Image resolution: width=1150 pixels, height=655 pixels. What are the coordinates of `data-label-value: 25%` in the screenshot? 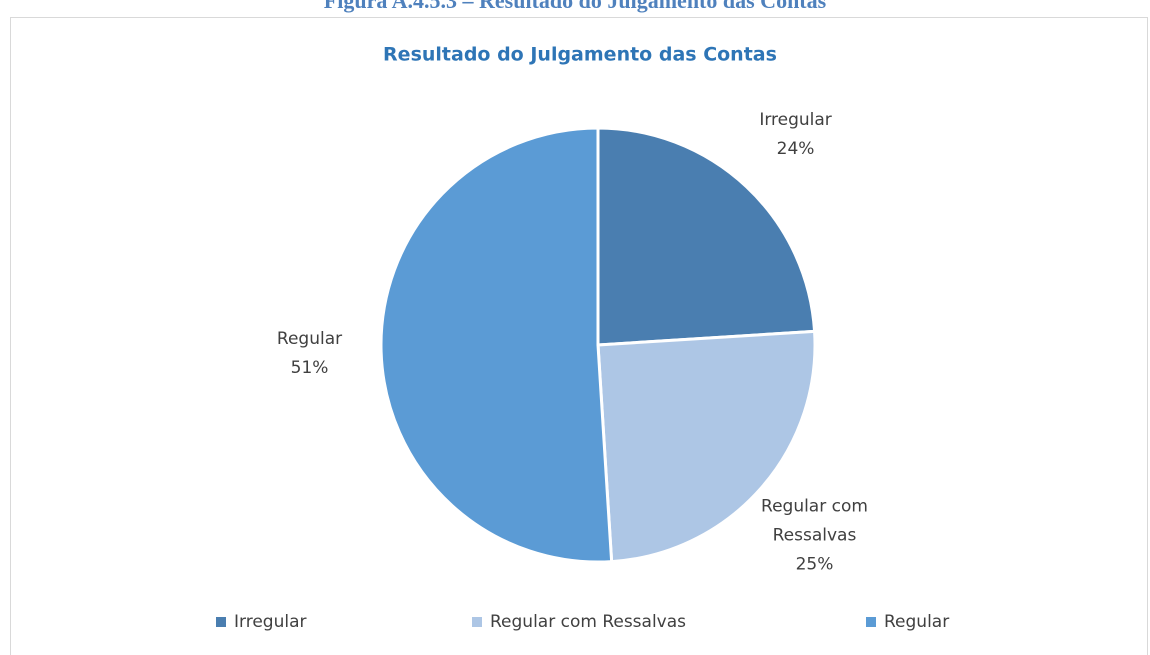 It's located at (814, 564).